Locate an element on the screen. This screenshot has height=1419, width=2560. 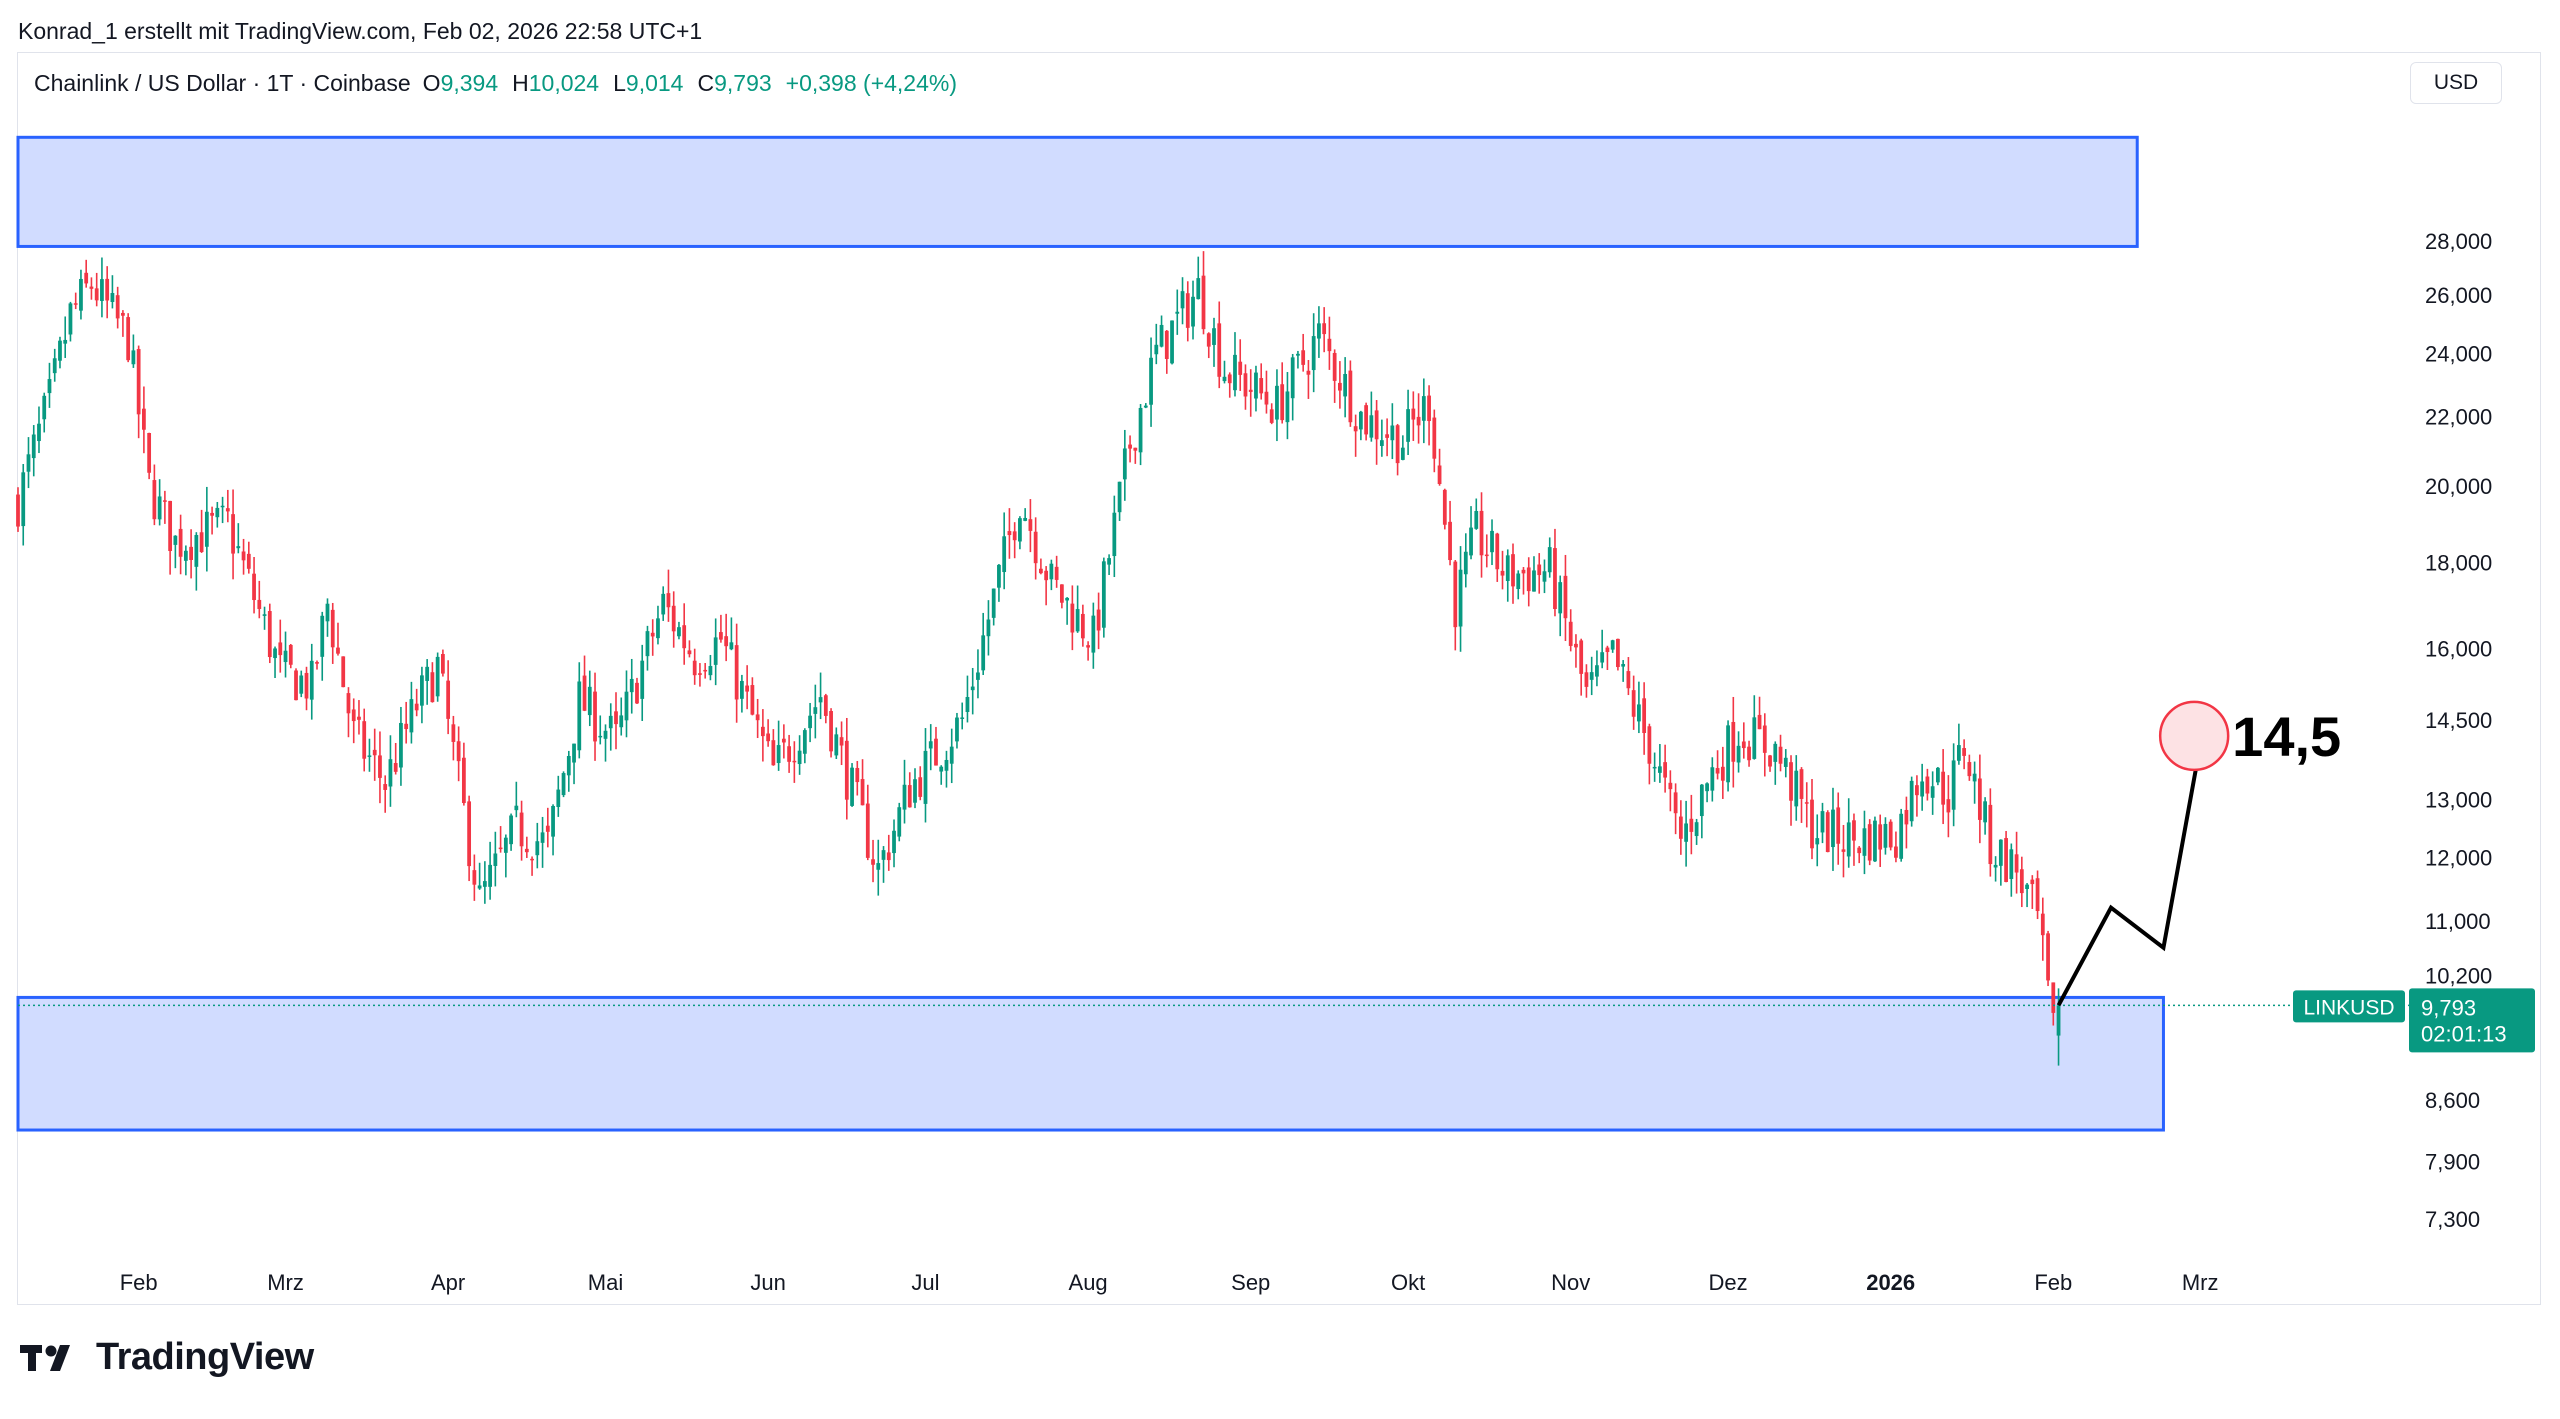
x-tick-label: Okt is located at coordinates (1408, 1282).